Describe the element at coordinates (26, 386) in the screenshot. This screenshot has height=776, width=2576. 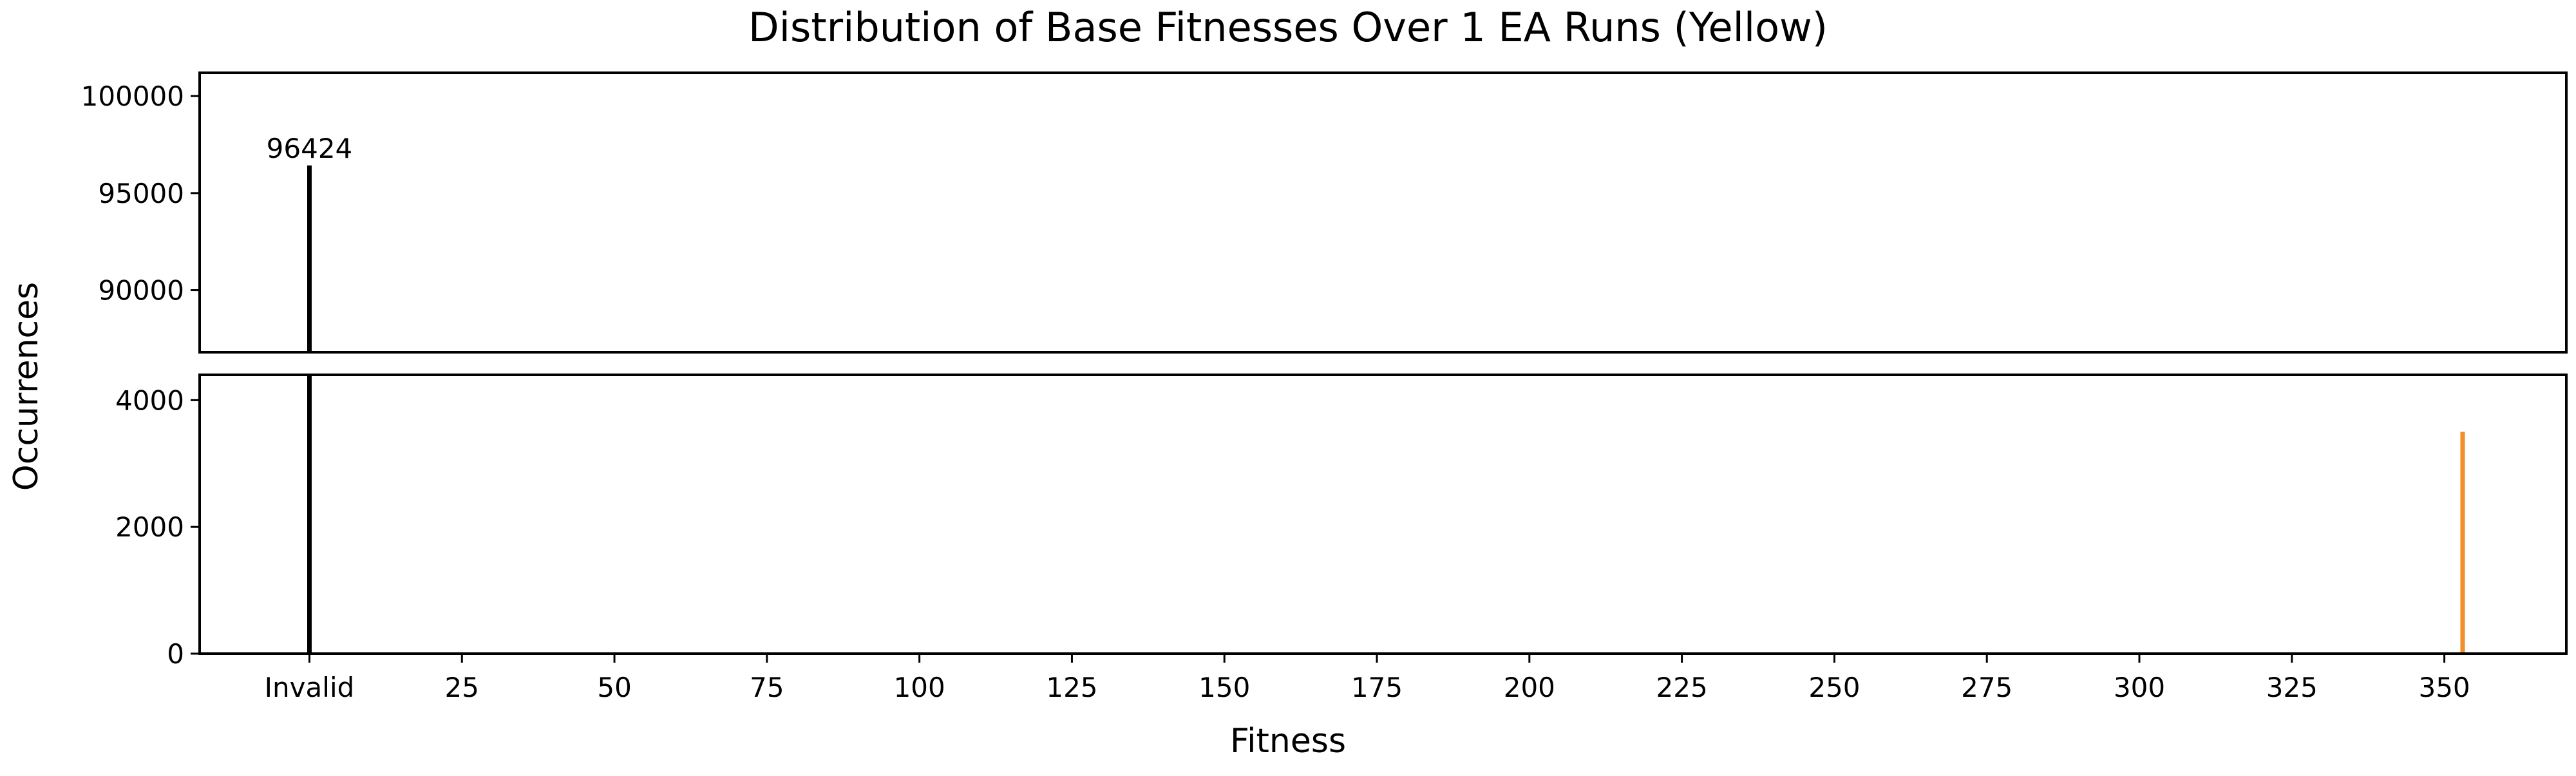
I see `y-axis-label: Occurrences` at that location.